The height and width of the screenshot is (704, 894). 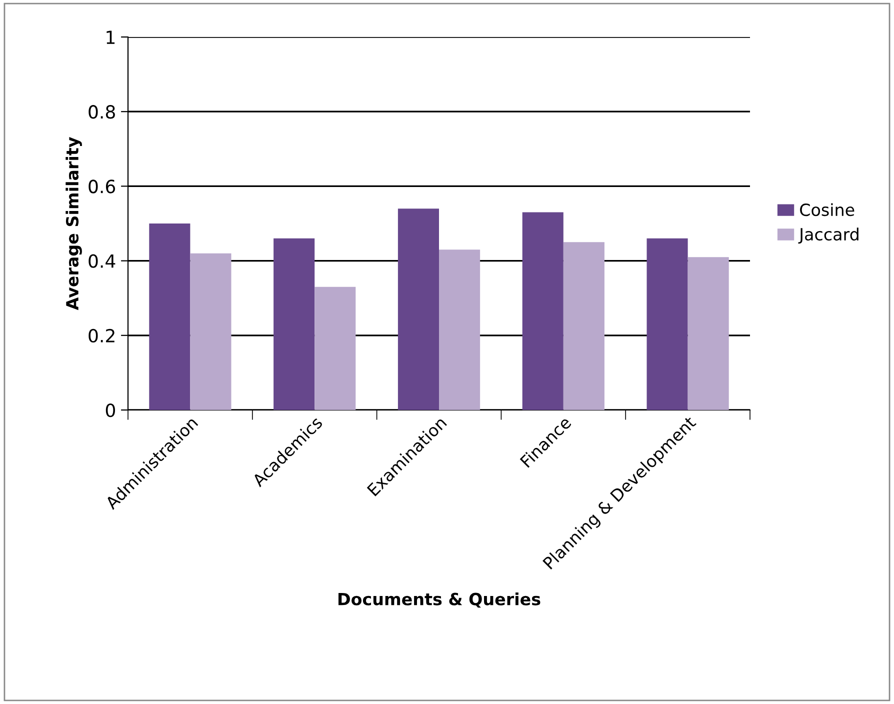 What do you see at coordinates (101, 112) in the screenshot?
I see `y-tick-label: 0.8` at bounding box center [101, 112].